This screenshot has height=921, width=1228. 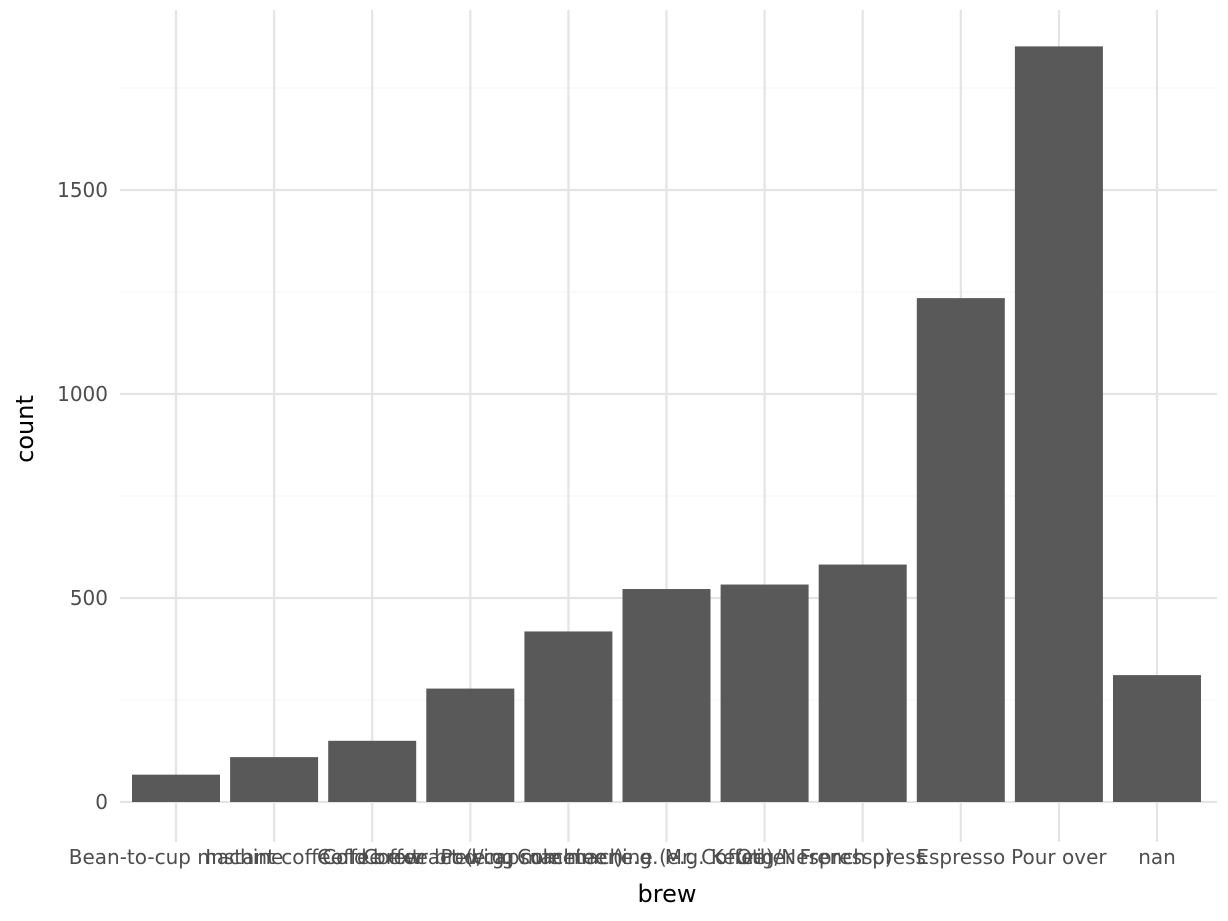 I want to click on y-tick-label: 500, so click(x=89, y=598).